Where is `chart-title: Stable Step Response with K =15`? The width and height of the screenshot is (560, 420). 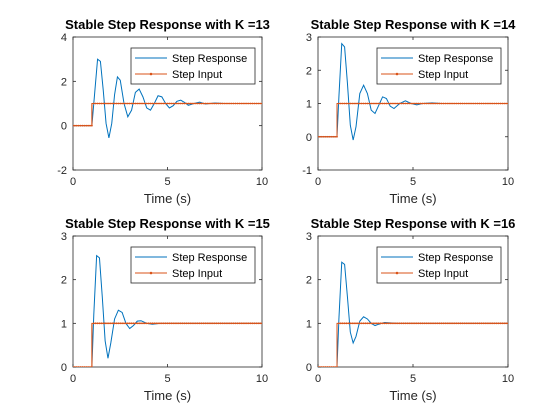 chart-title: Stable Step Response with K =15 is located at coordinates (167, 223).